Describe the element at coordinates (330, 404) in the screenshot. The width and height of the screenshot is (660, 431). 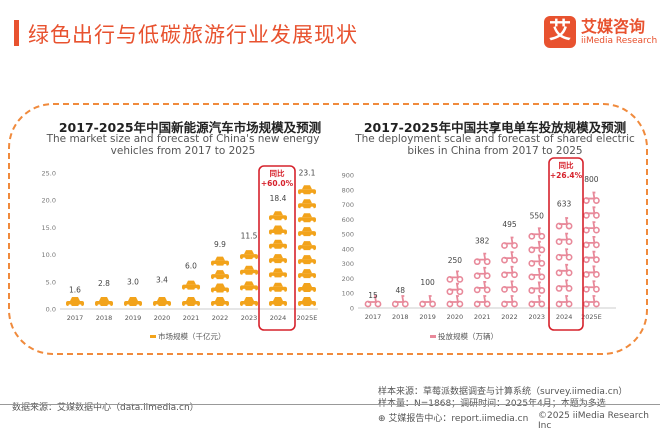
I see `footer-divider` at that location.